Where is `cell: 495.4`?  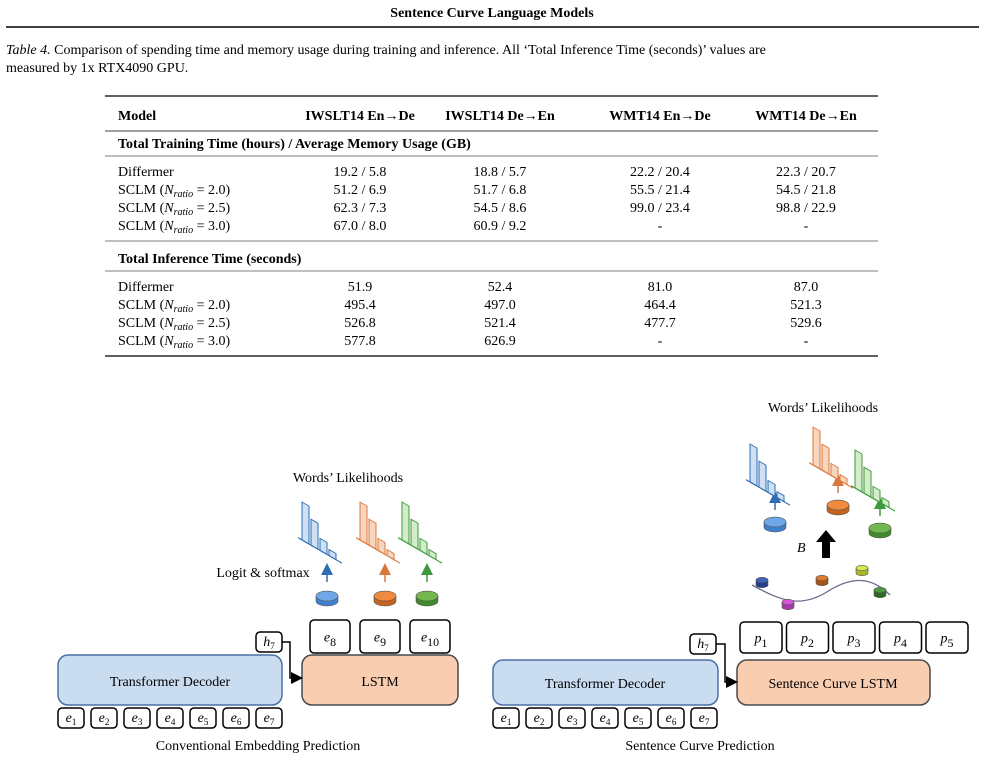
cell: 495.4 is located at coordinates (360, 305).